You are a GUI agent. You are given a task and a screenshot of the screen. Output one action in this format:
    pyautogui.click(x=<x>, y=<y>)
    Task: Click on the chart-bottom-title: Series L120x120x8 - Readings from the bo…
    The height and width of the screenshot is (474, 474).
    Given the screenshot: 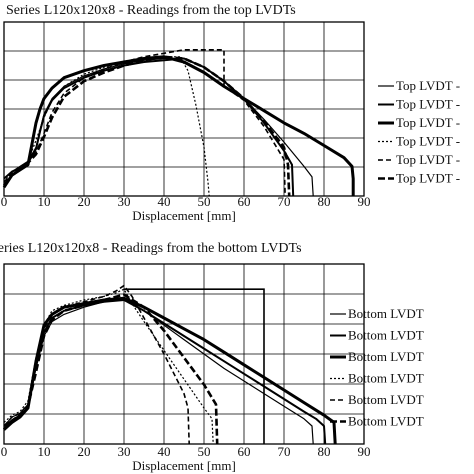 What is the action you would take?
    pyautogui.click(x=151, y=248)
    